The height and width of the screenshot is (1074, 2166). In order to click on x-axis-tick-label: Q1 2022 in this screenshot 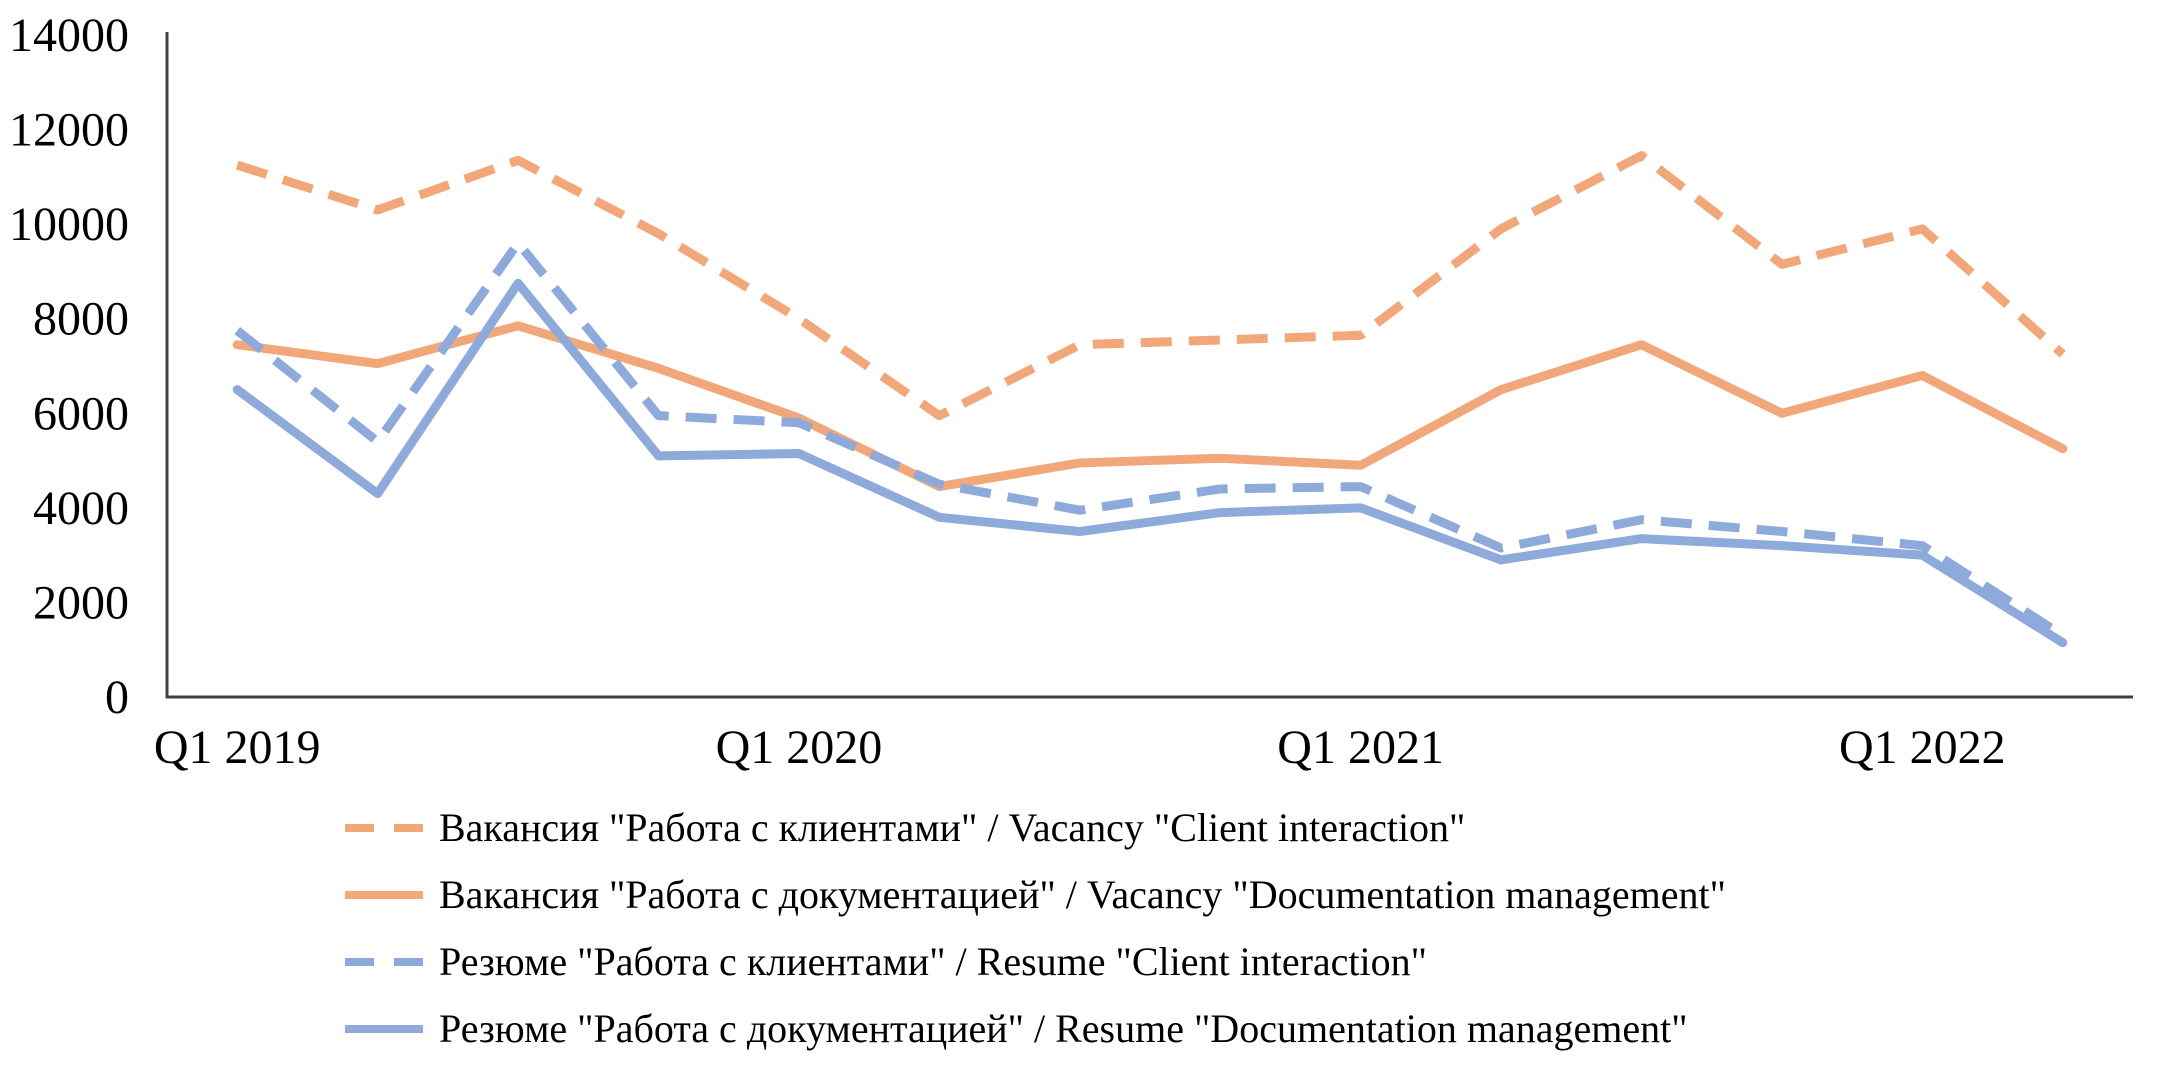, I will do `click(1922, 747)`.